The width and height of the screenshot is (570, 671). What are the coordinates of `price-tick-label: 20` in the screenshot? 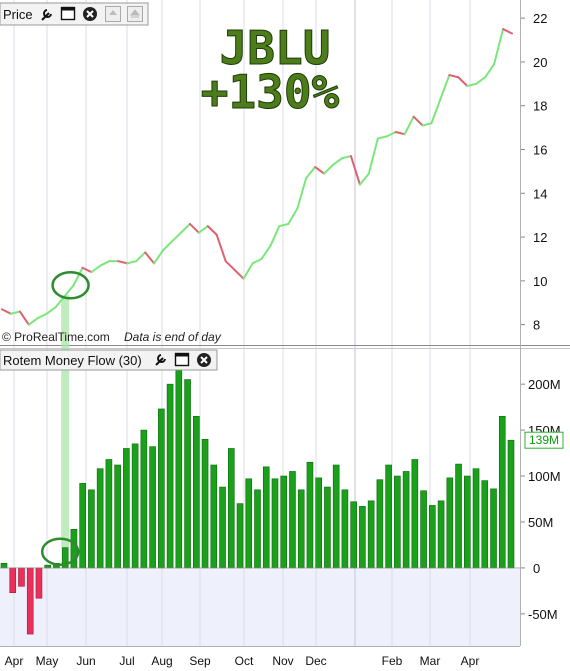 It's located at (540, 62).